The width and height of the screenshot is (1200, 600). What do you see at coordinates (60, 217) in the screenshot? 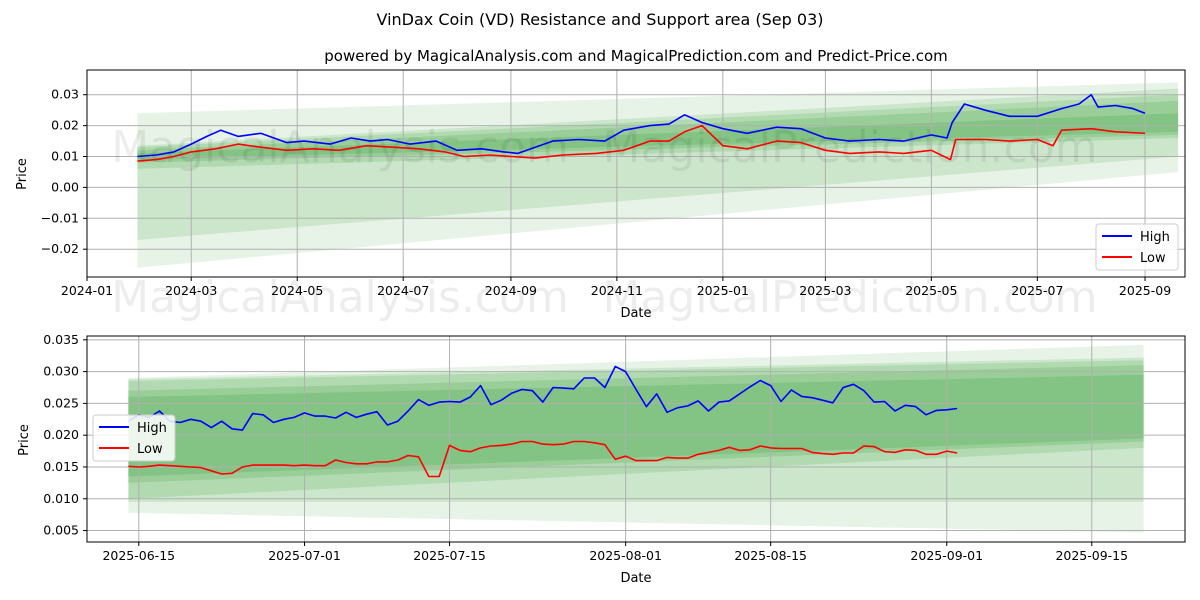
I see `overview-y-tick-label: −0.01` at bounding box center [60, 217].